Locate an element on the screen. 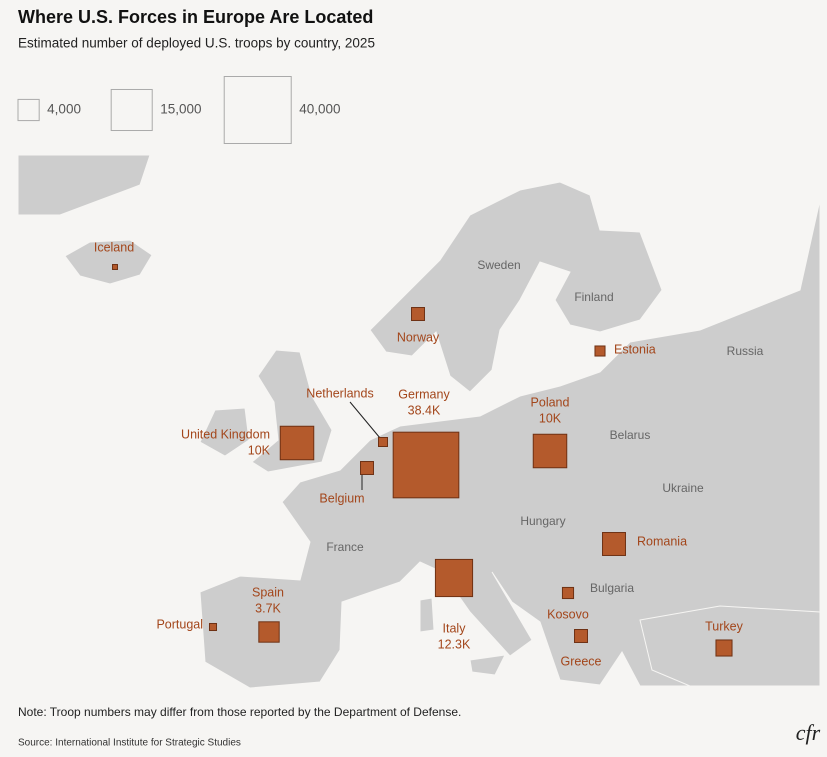 The image size is (827, 757). region-label: France is located at coordinates (345, 547).